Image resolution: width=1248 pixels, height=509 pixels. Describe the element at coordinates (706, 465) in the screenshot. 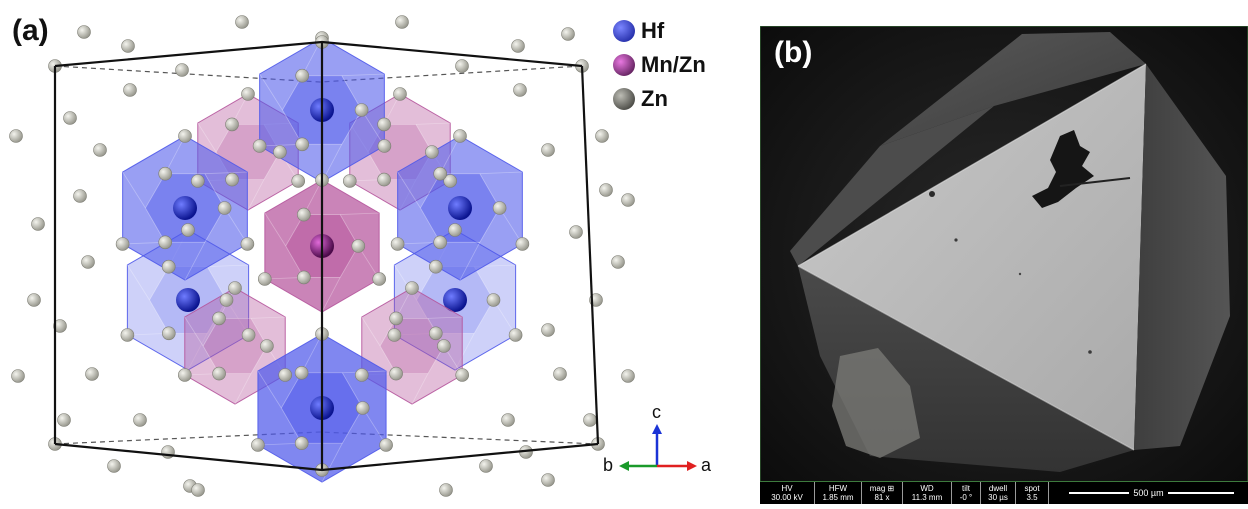

I see `axis-label-a: a` at that location.